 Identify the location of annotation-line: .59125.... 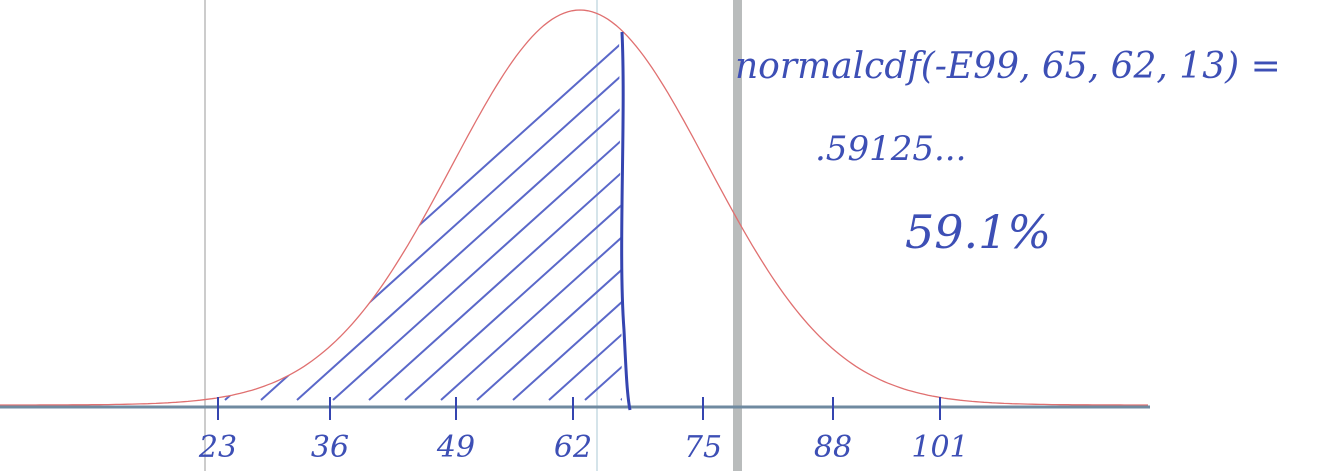
(890, 149).